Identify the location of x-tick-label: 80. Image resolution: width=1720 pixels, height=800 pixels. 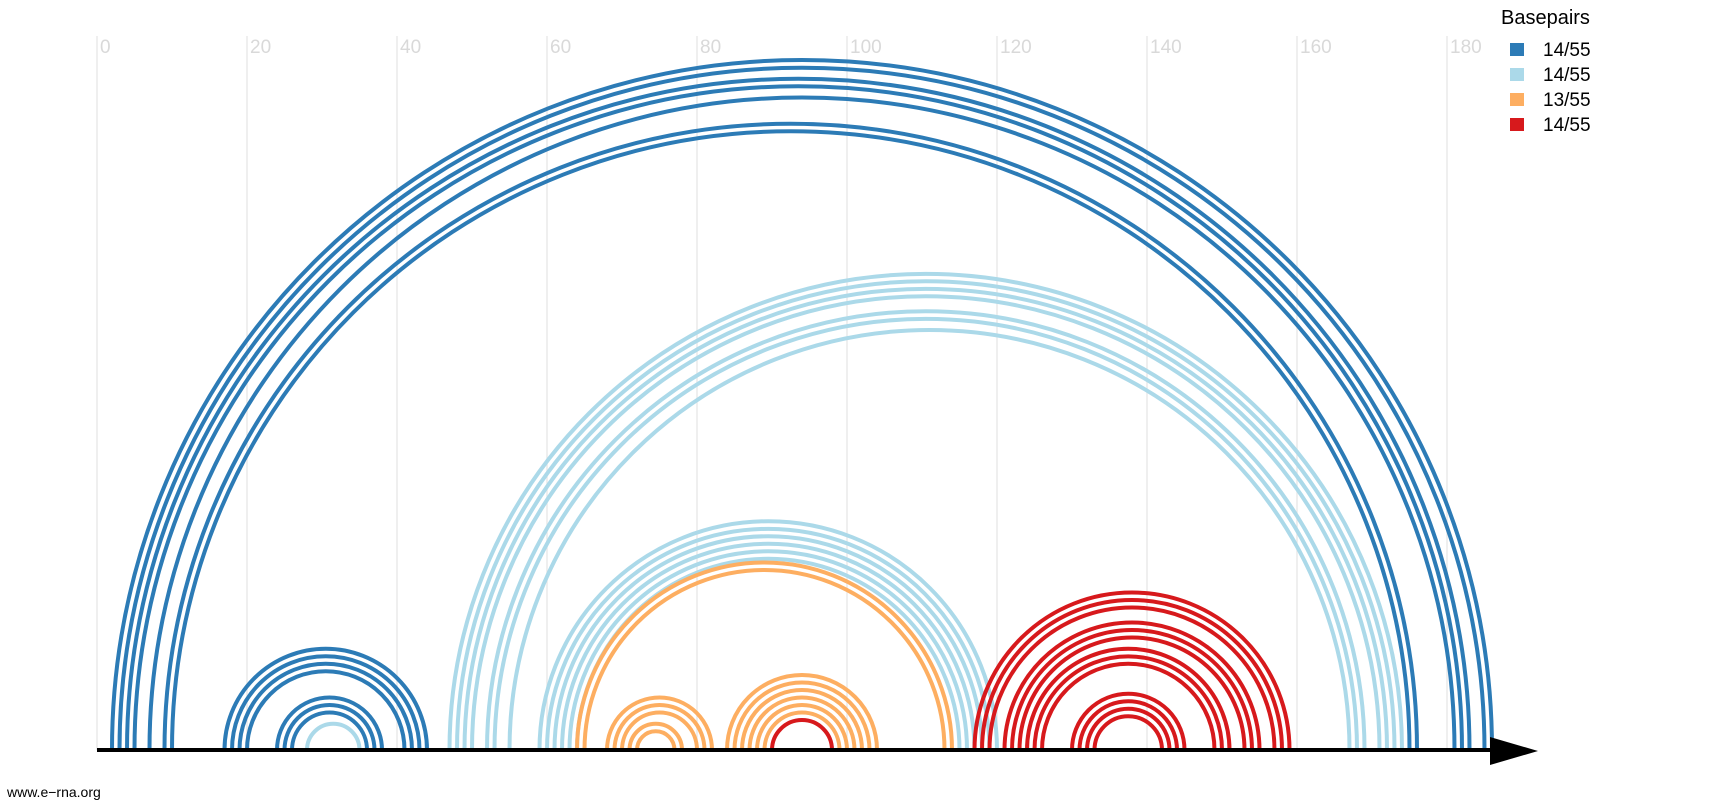
(710, 47).